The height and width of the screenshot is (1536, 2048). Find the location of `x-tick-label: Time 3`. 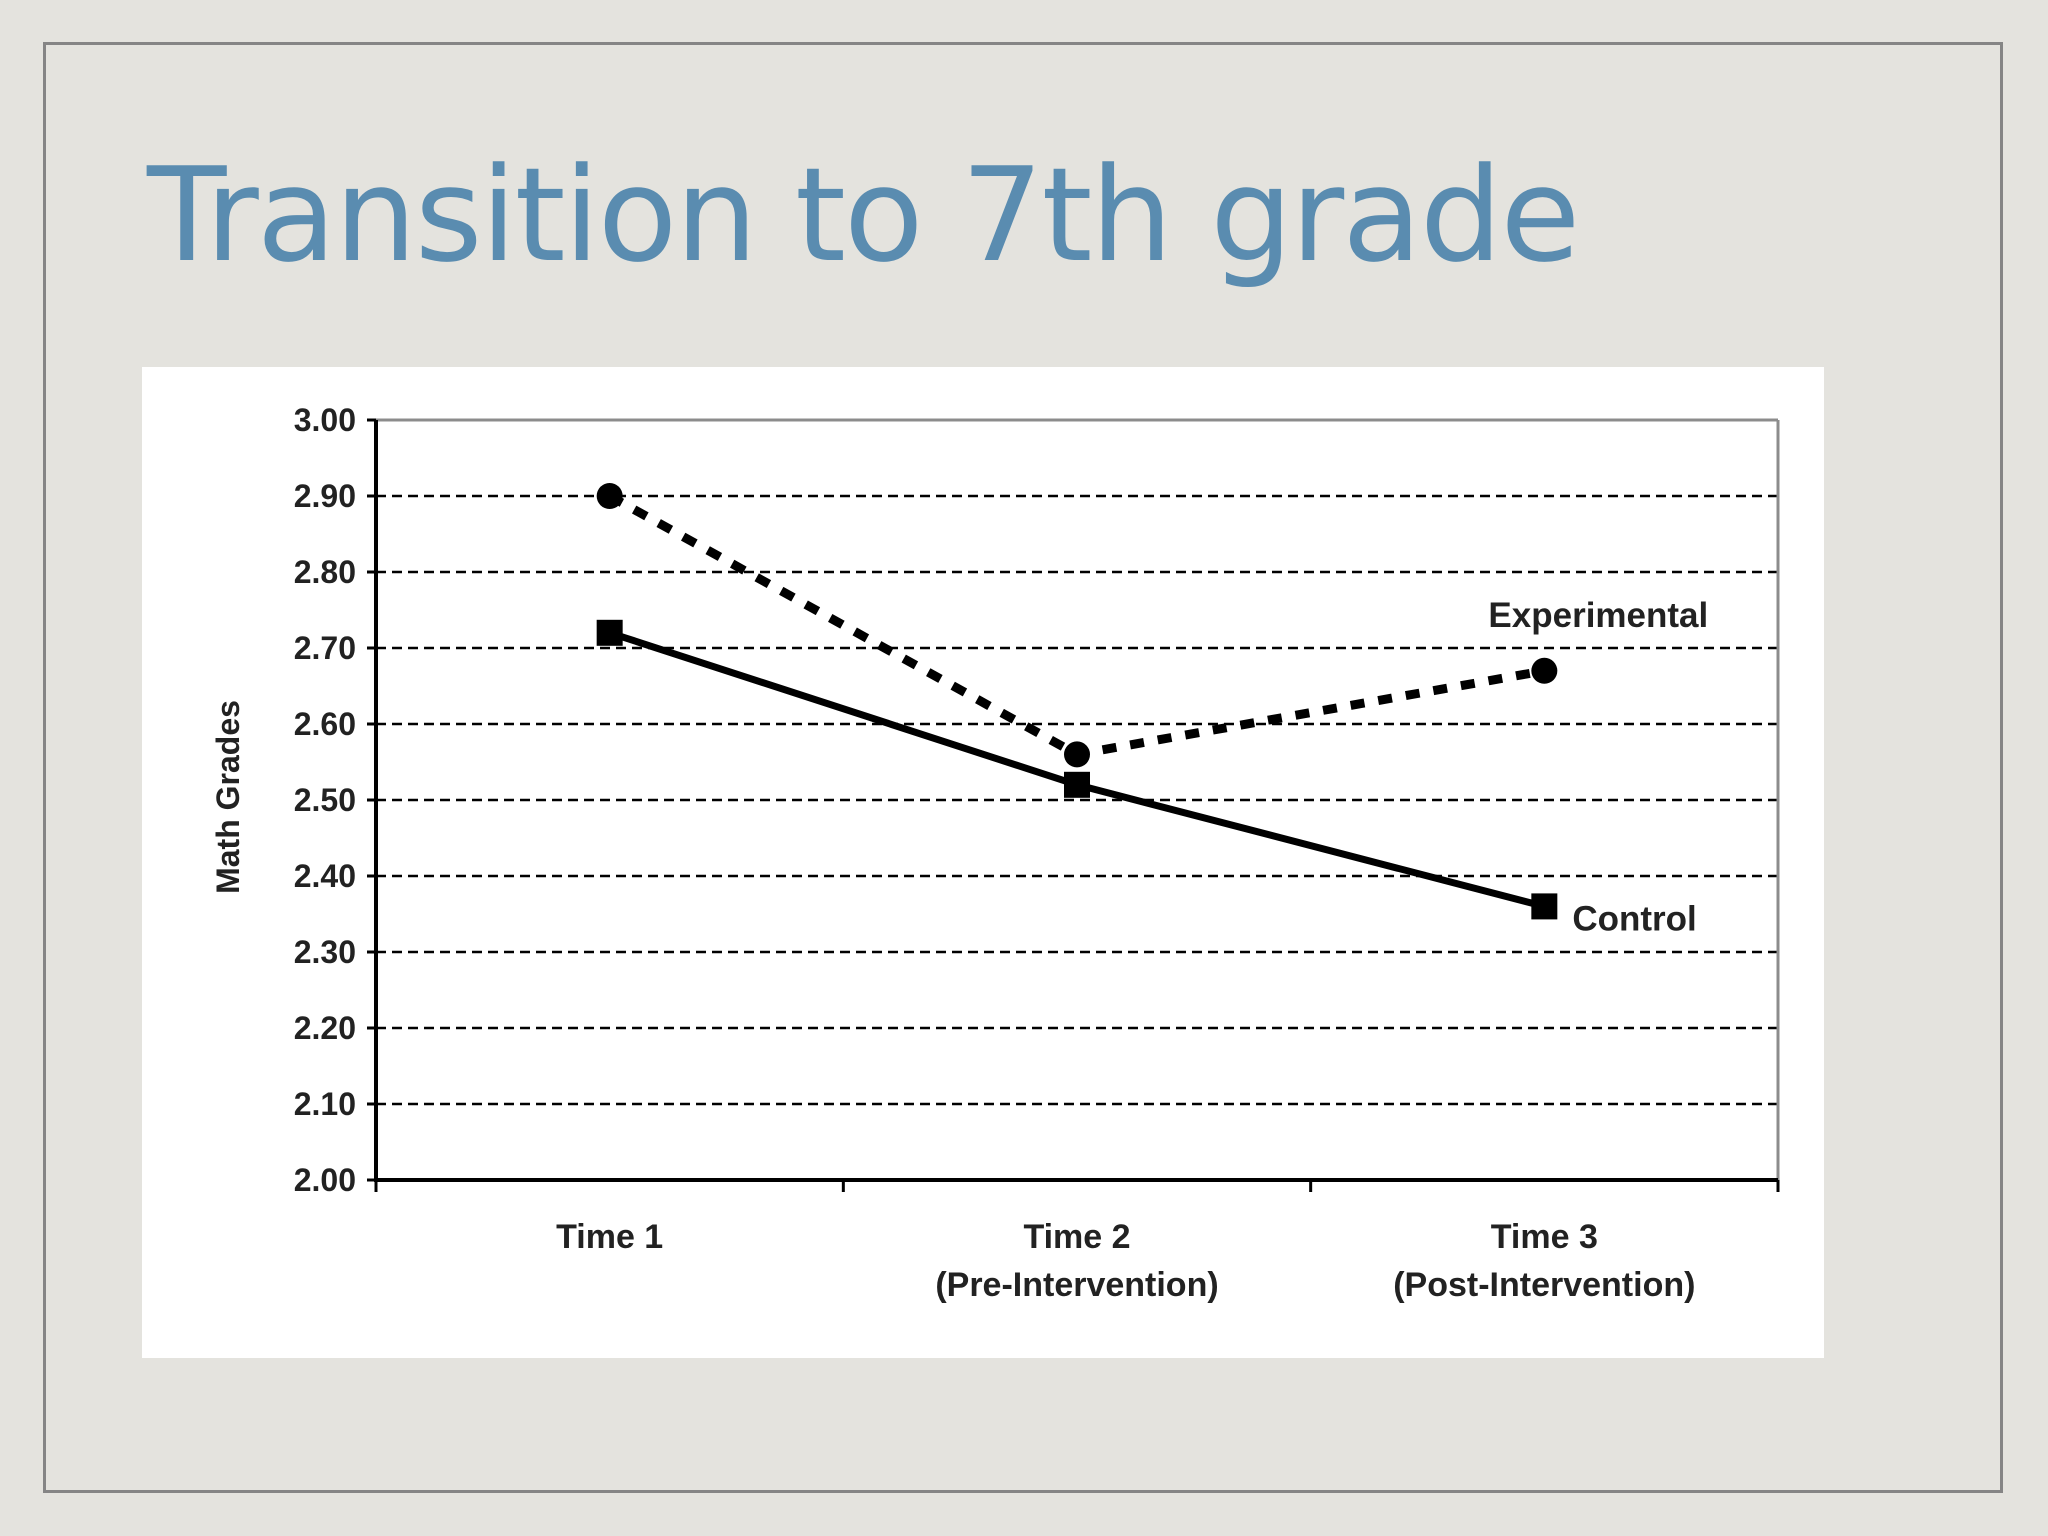

x-tick-label: Time 3 is located at coordinates (1544, 1237).